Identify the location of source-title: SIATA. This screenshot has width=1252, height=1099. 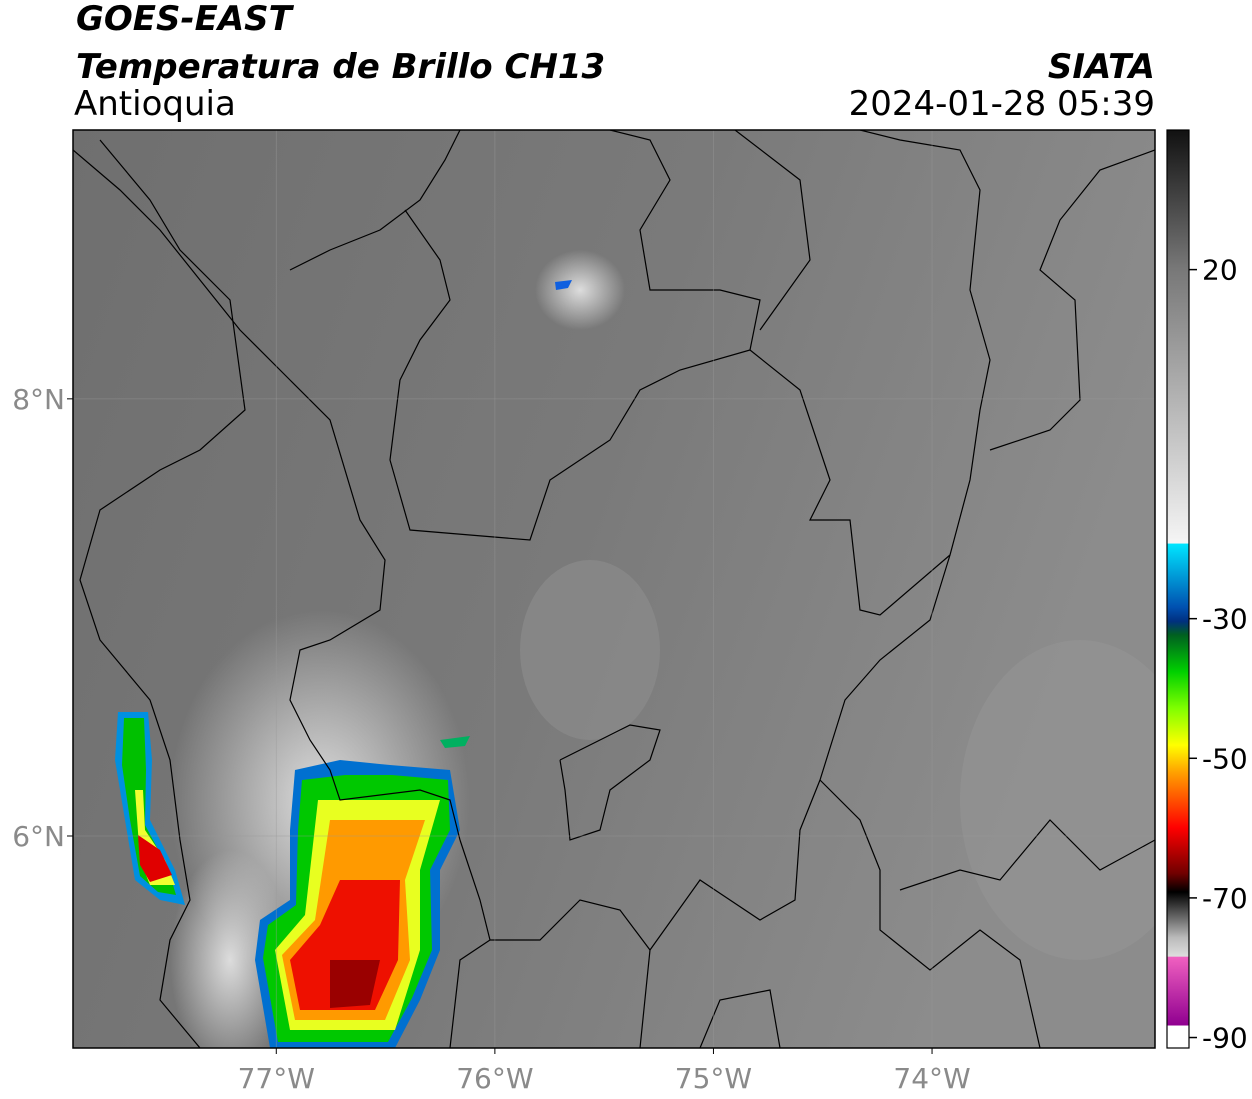
(1101, 67).